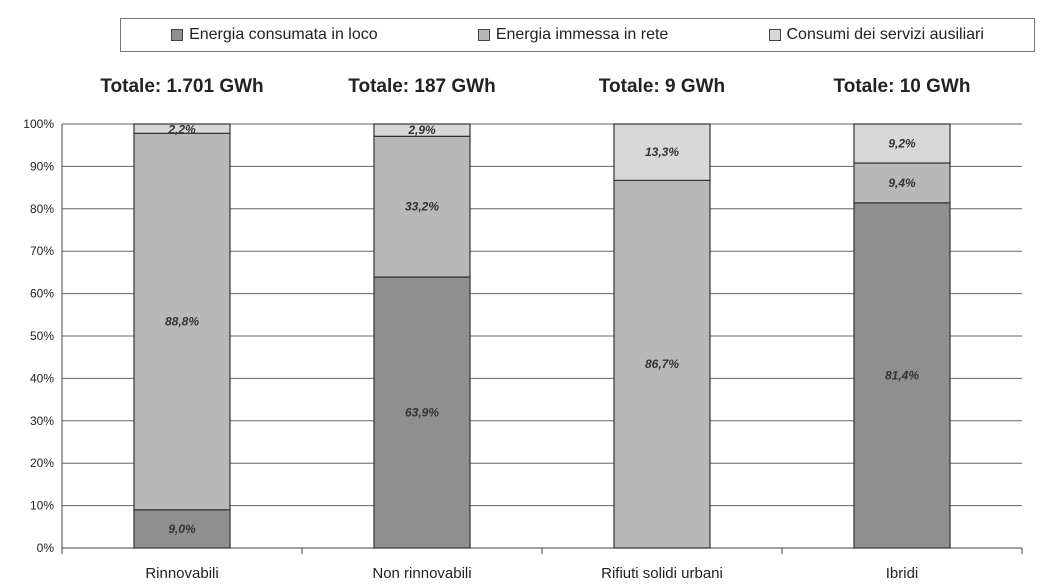  I want to click on y-tick-label: 60%, so click(42, 294).